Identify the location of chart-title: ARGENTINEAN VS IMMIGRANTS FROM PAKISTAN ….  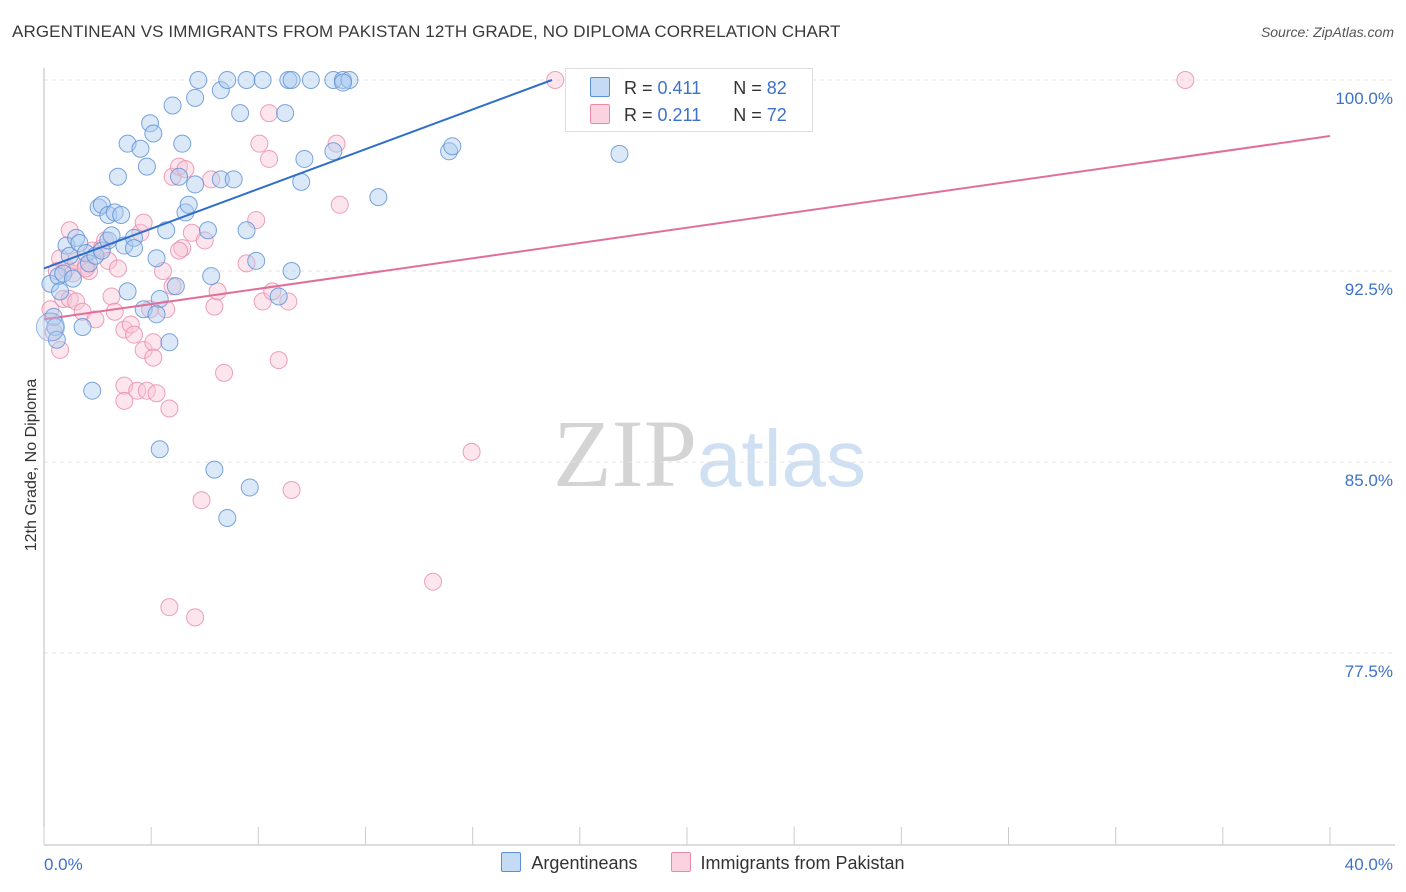
(426, 31).